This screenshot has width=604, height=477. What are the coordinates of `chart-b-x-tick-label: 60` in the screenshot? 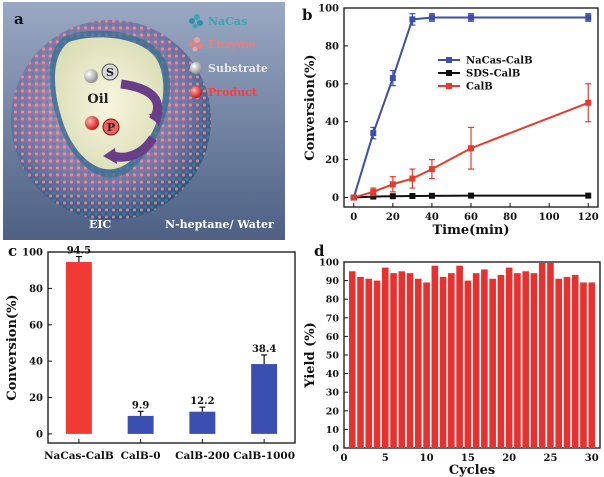 It's located at (471, 217).